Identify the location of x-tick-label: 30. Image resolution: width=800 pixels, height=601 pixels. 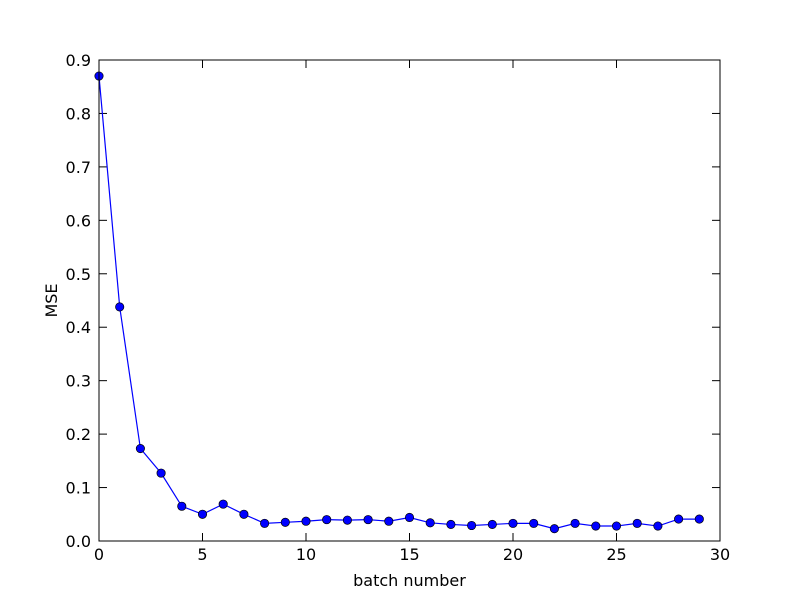
(720, 554).